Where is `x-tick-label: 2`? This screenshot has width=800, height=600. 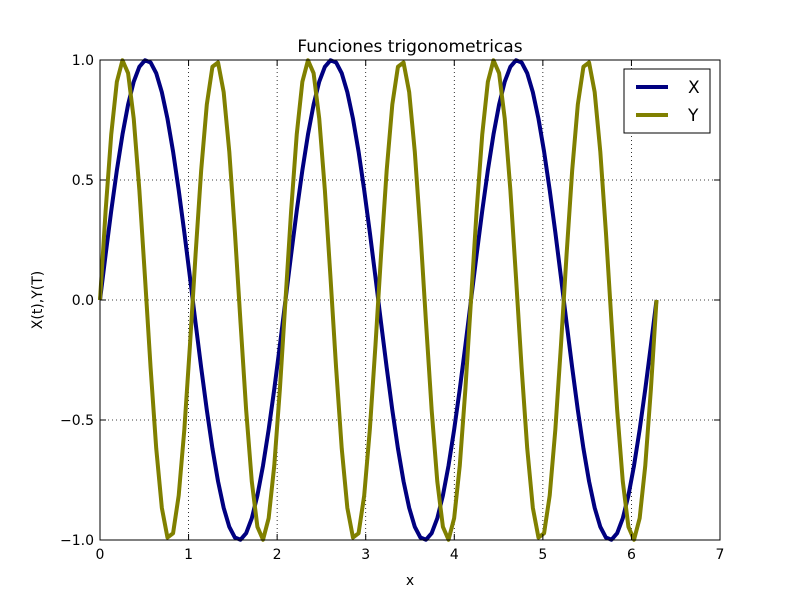
x-tick-label: 2 is located at coordinates (277, 555).